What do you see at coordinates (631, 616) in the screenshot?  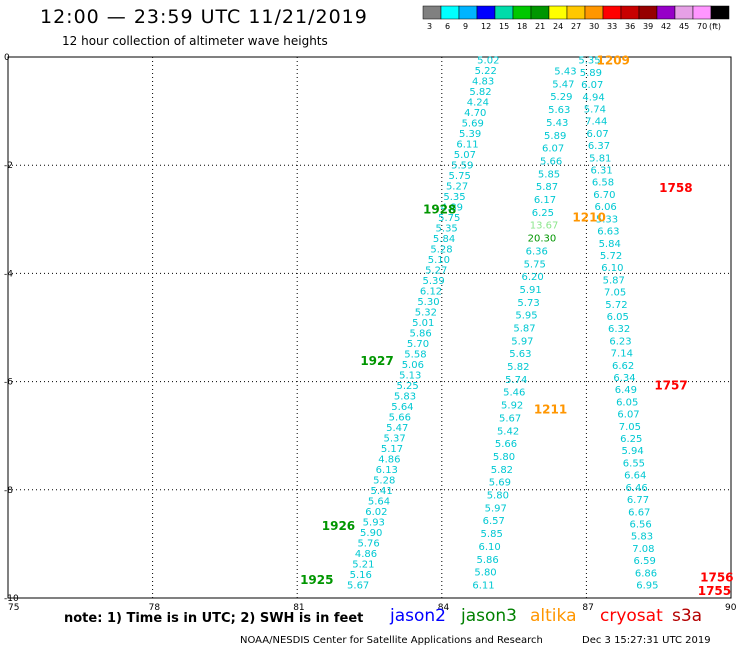 I see `legend-cryosat: cryosat` at bounding box center [631, 616].